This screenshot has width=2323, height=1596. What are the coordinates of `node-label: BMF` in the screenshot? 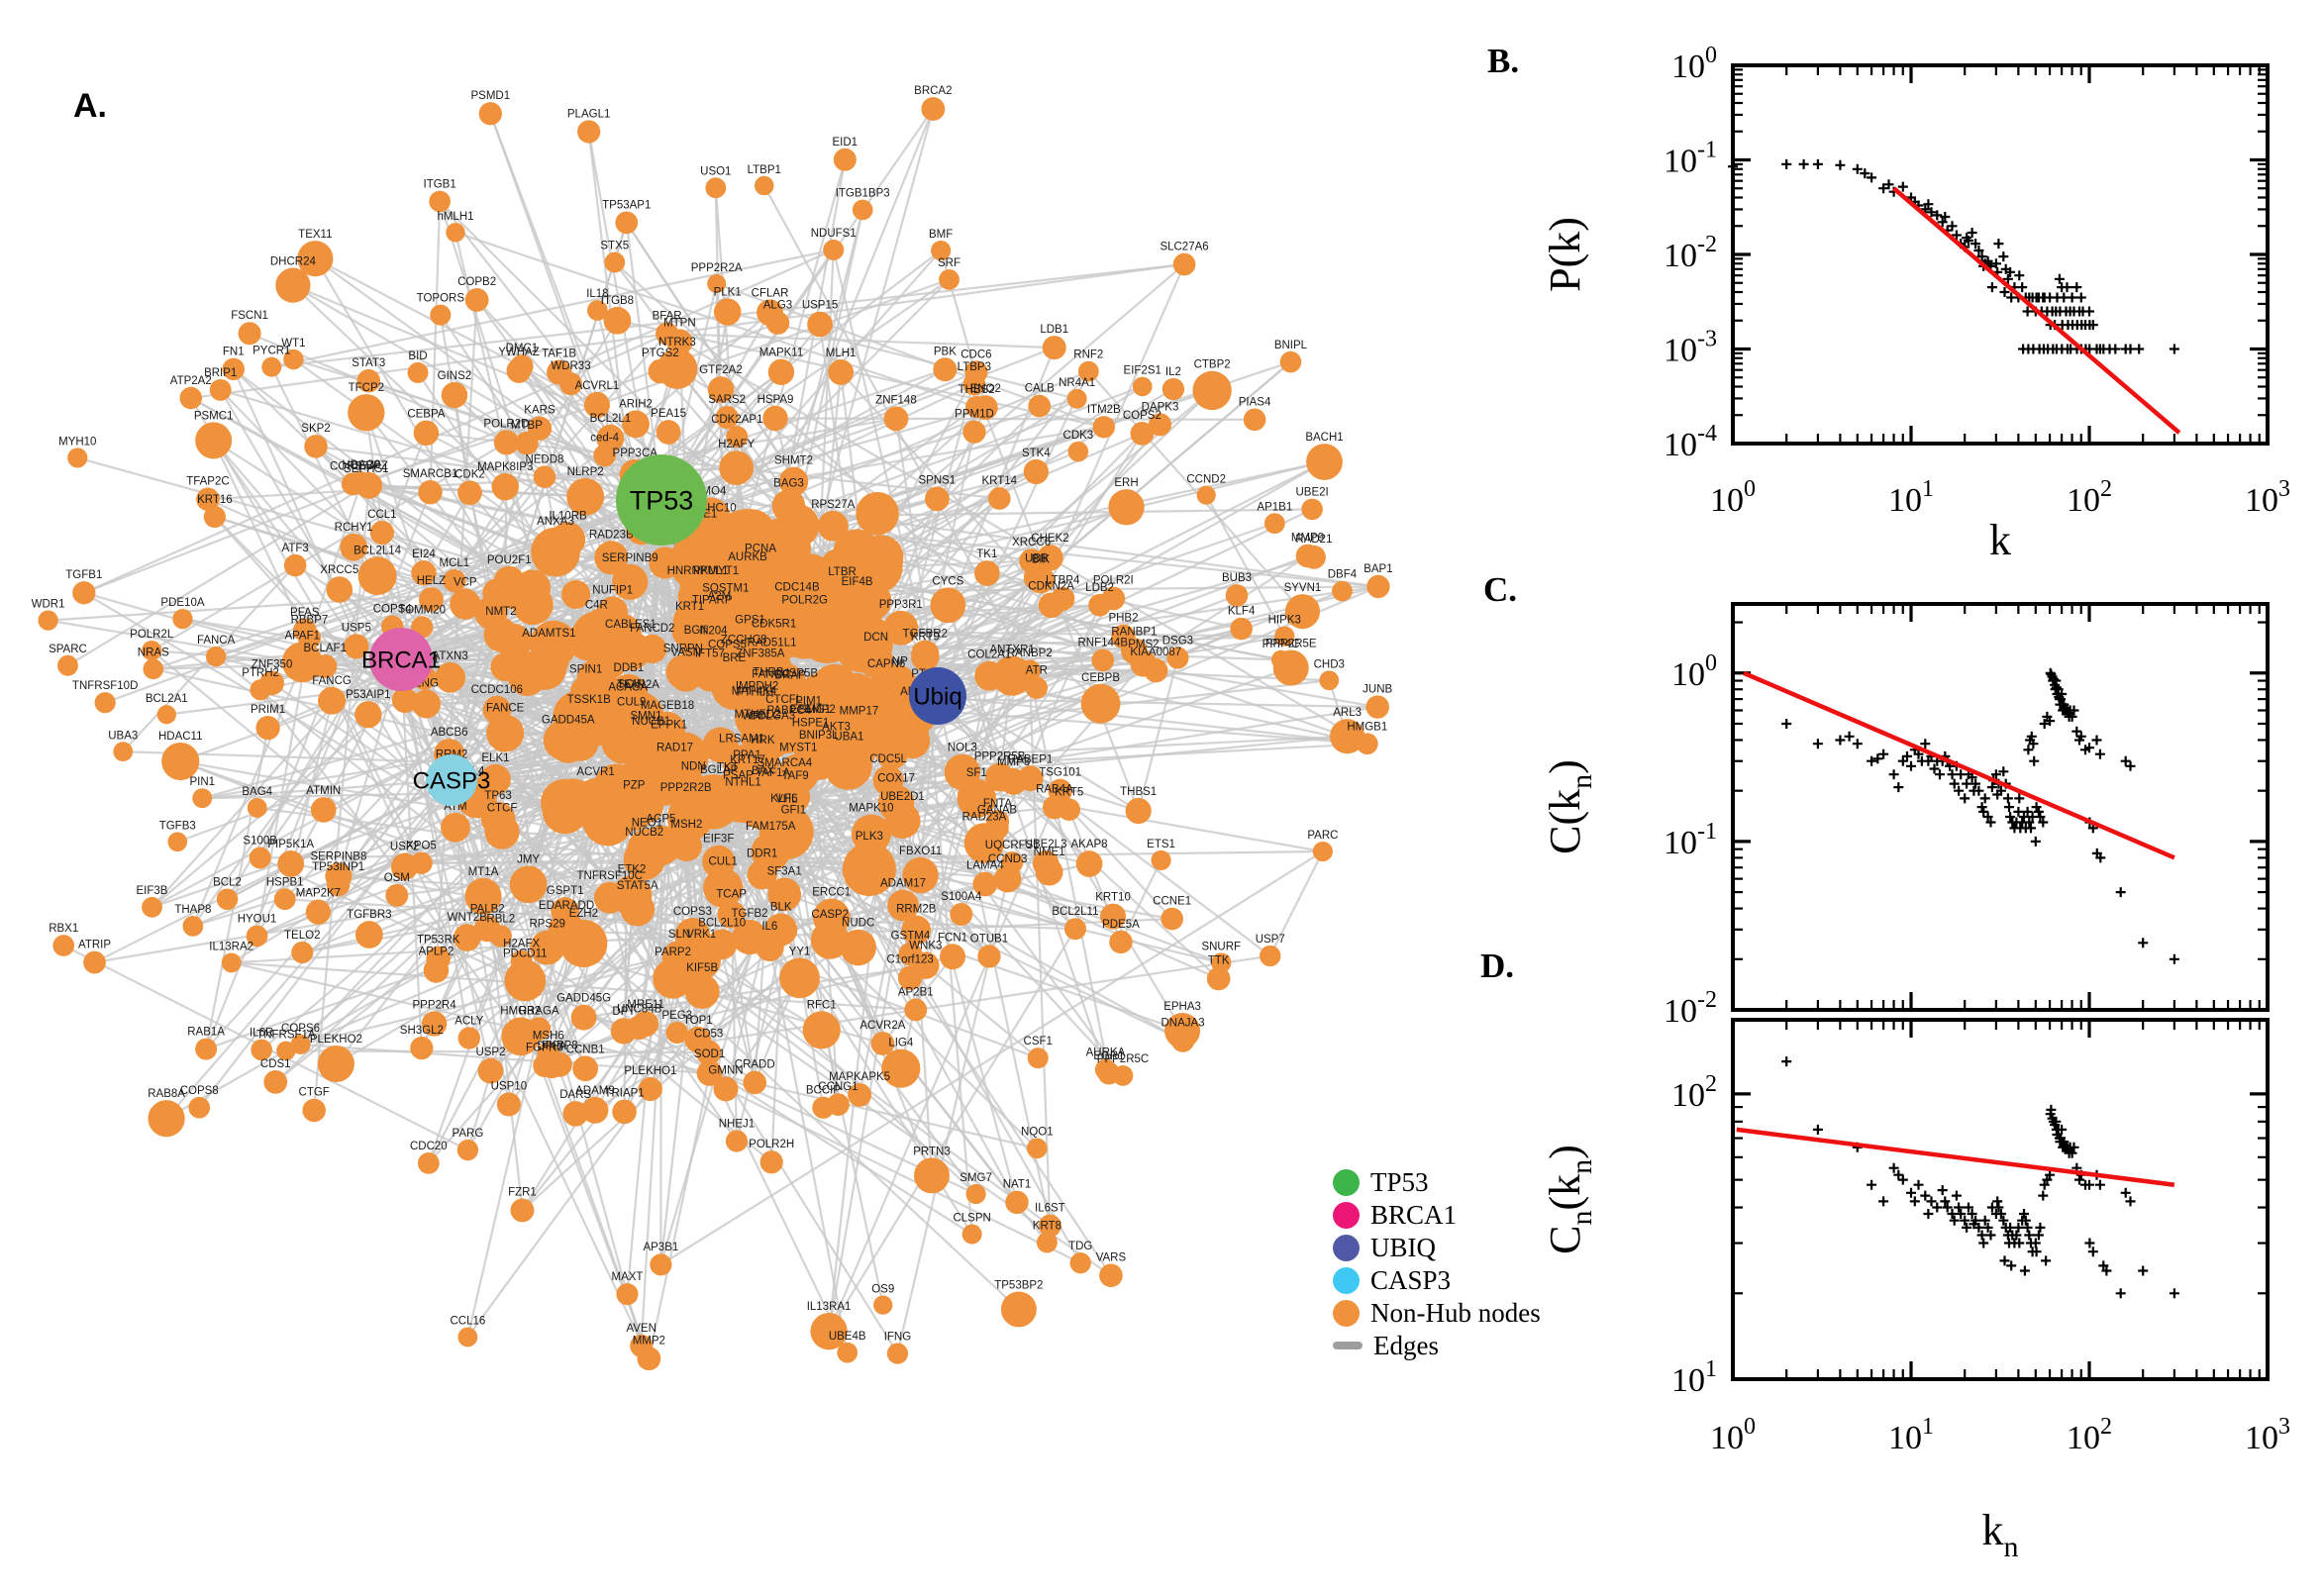 It's located at (941, 235).